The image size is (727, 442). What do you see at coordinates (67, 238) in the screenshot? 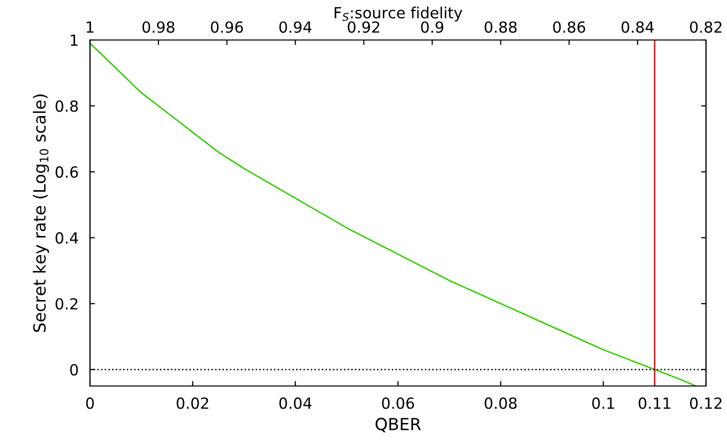
I see `y-tick-label: 0.4` at bounding box center [67, 238].